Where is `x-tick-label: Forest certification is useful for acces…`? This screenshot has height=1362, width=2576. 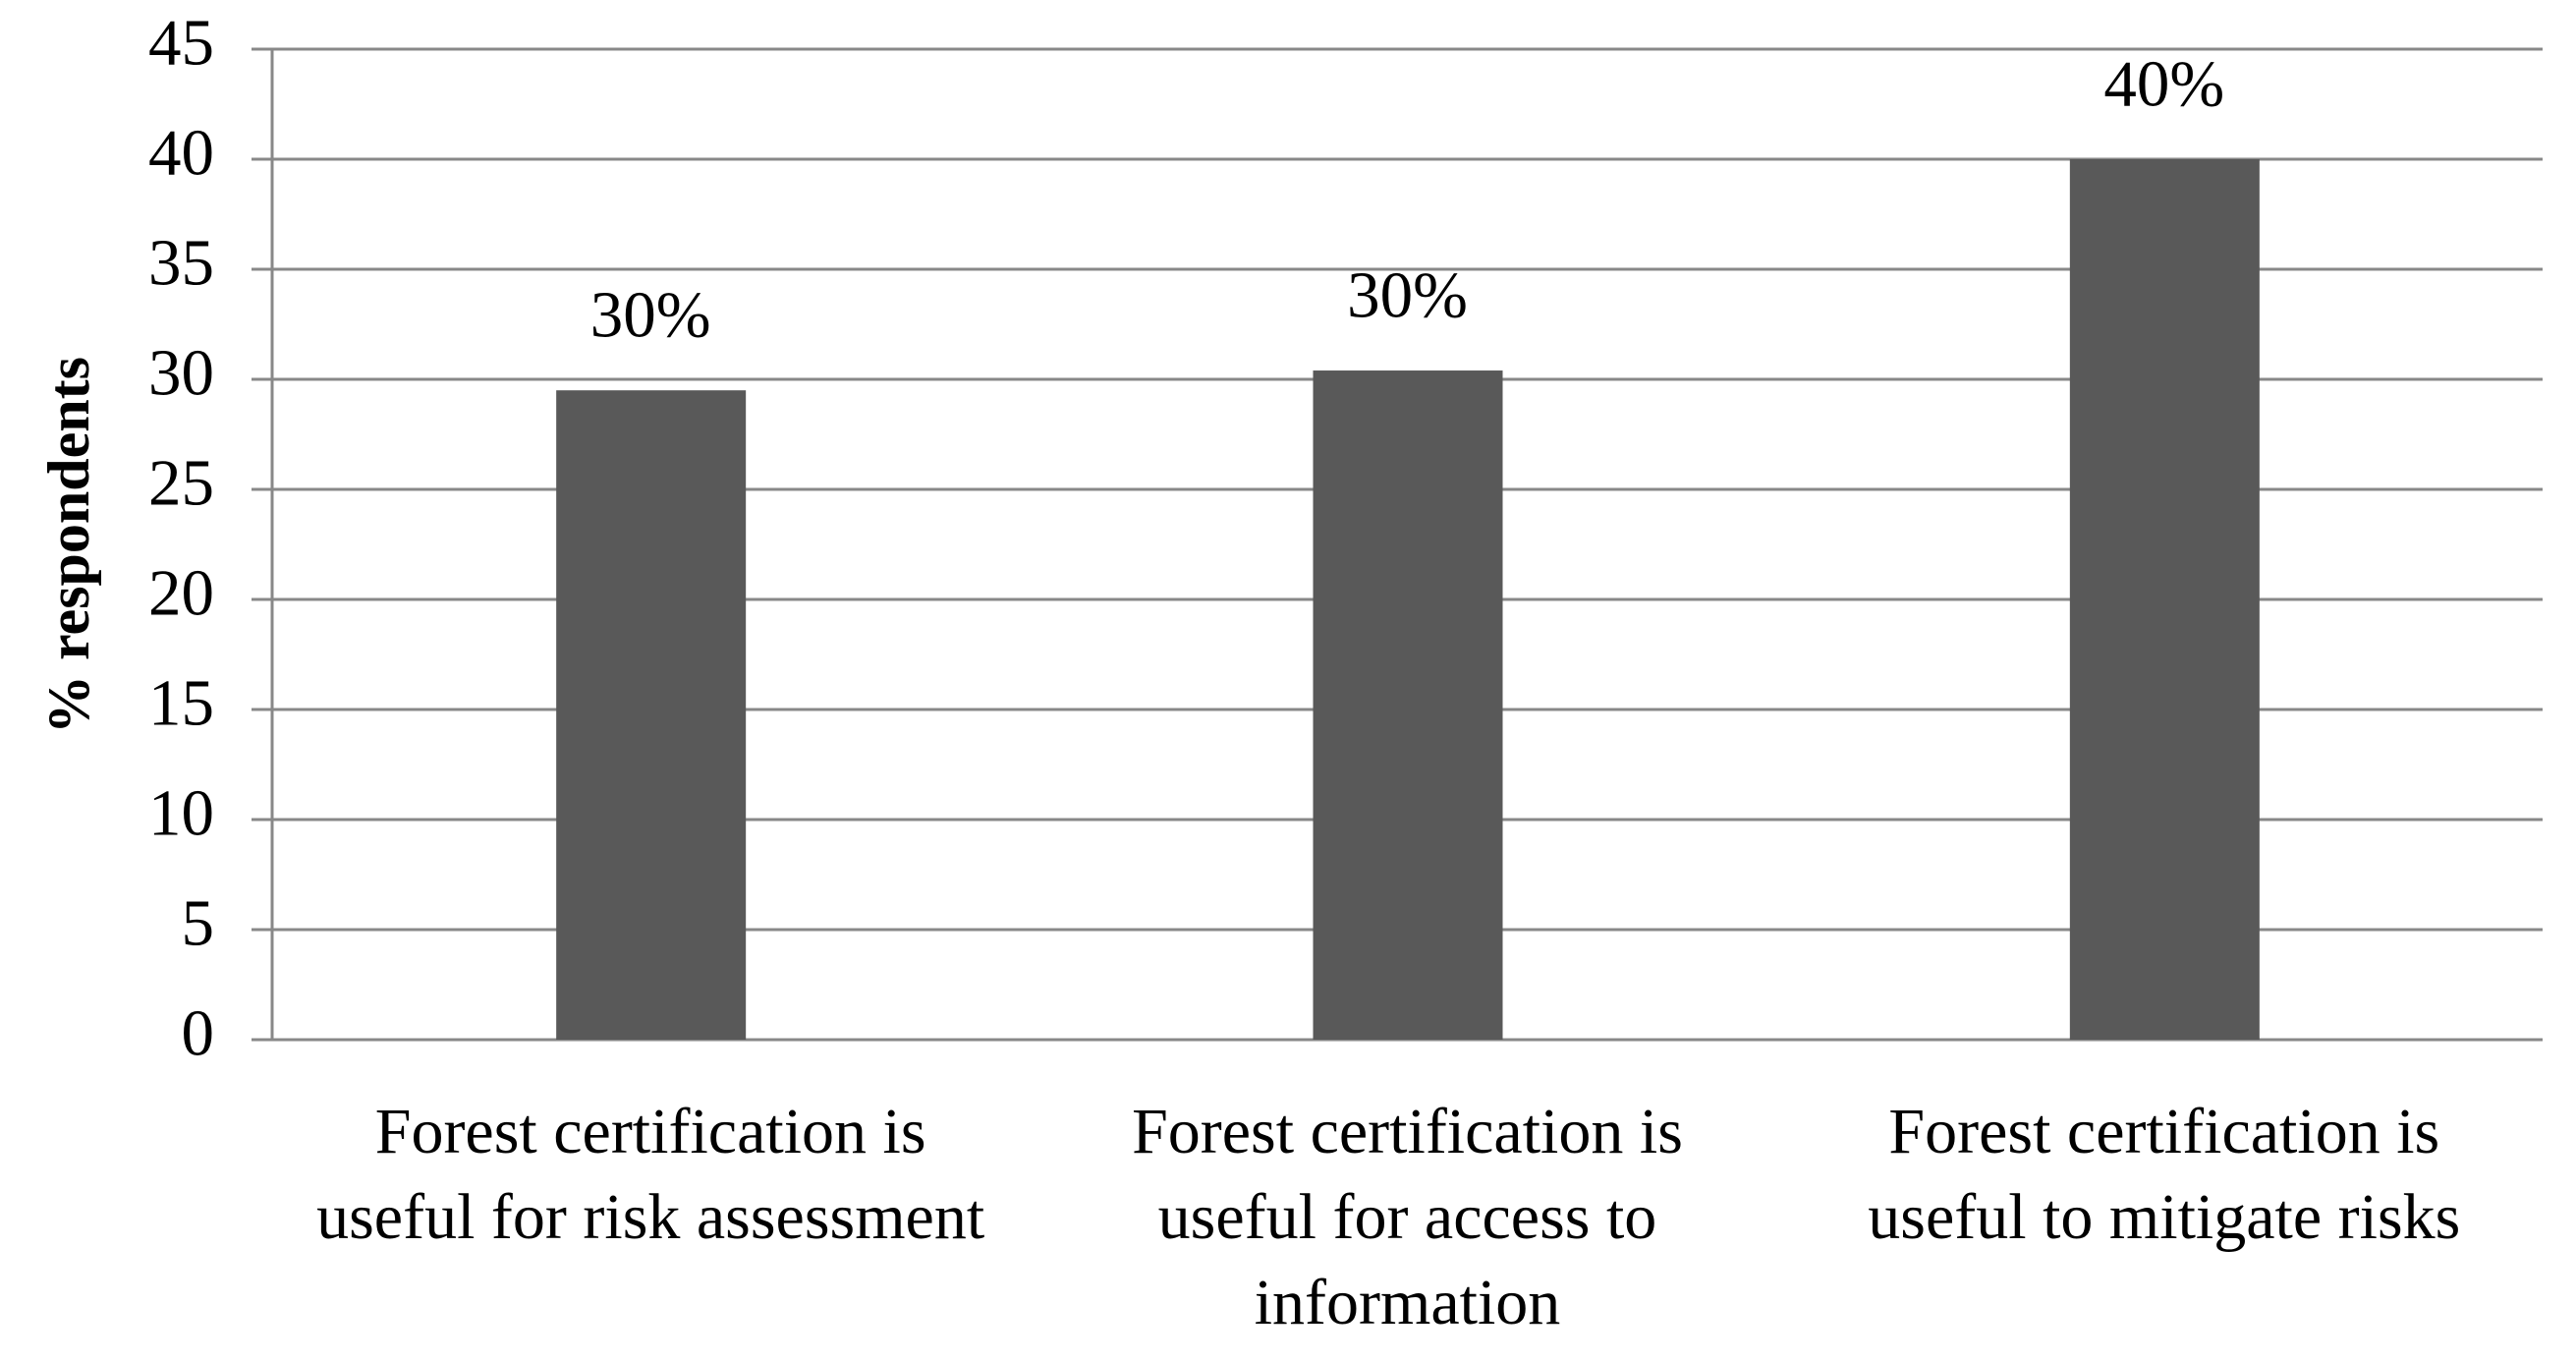
x-tick-label: Forest certification is useful for acces… is located at coordinates (1407, 1217).